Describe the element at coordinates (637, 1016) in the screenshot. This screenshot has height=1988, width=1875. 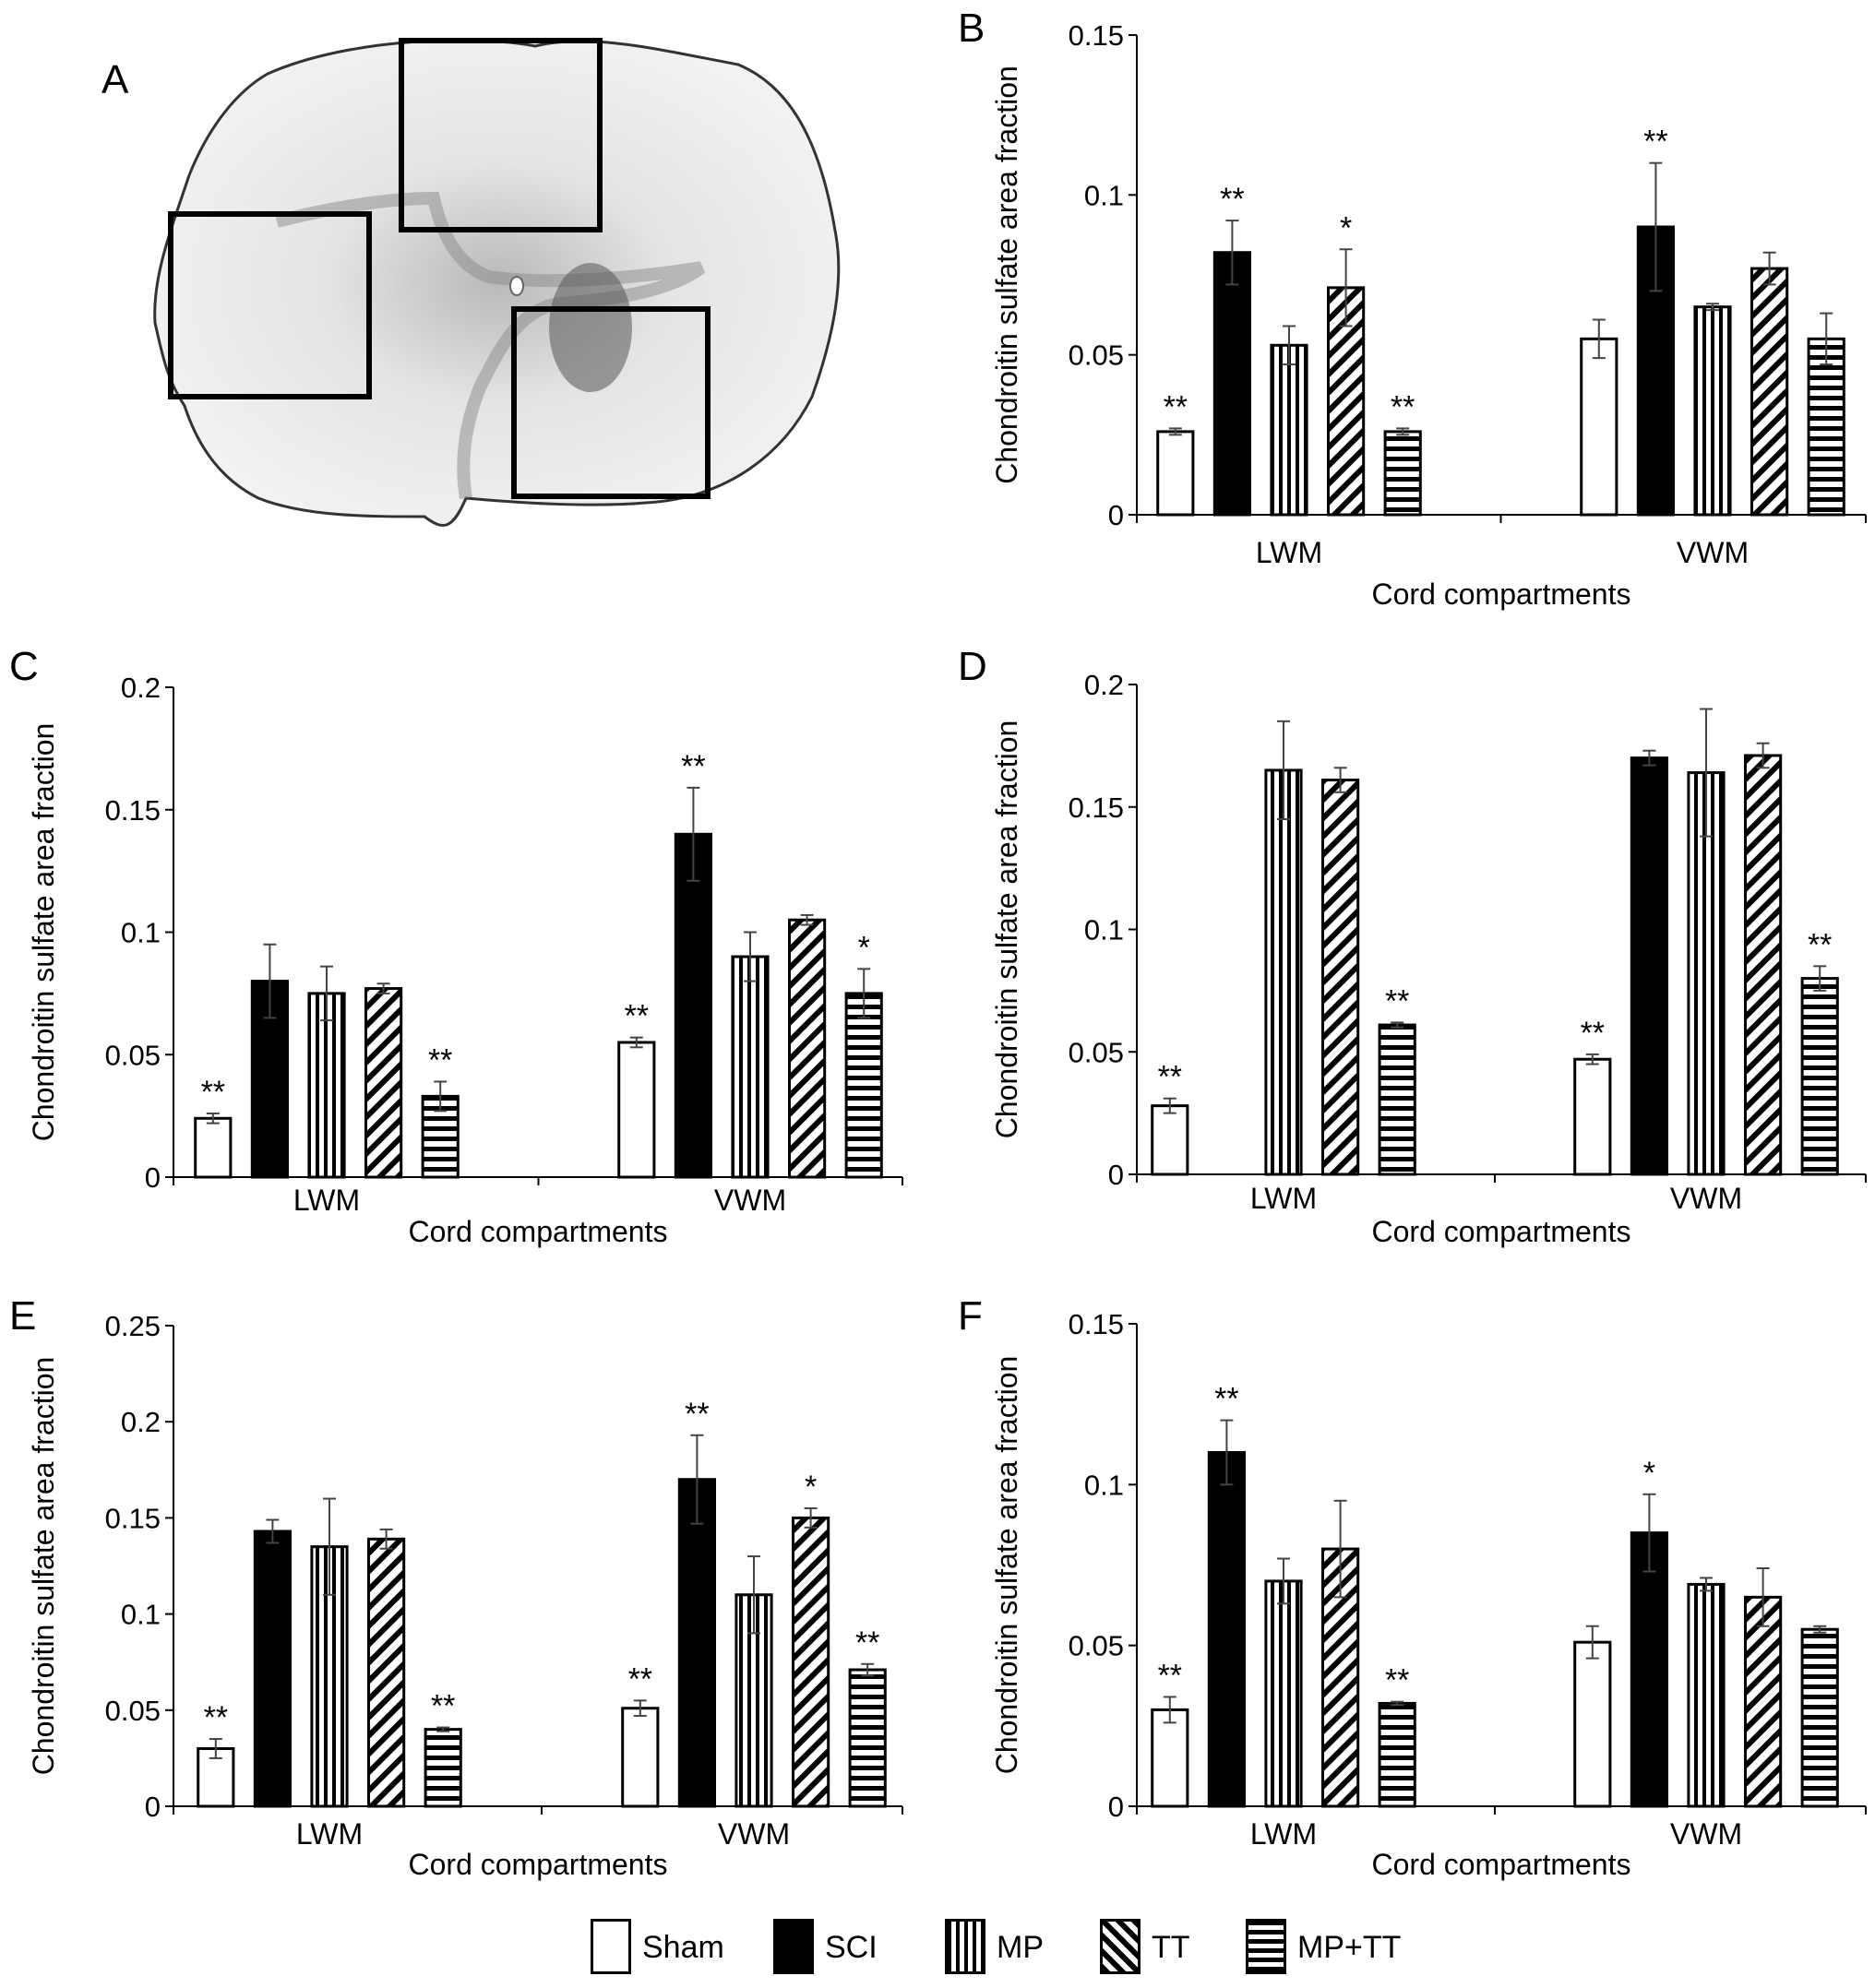
I see `significance-sham-vwm-c: **` at that location.